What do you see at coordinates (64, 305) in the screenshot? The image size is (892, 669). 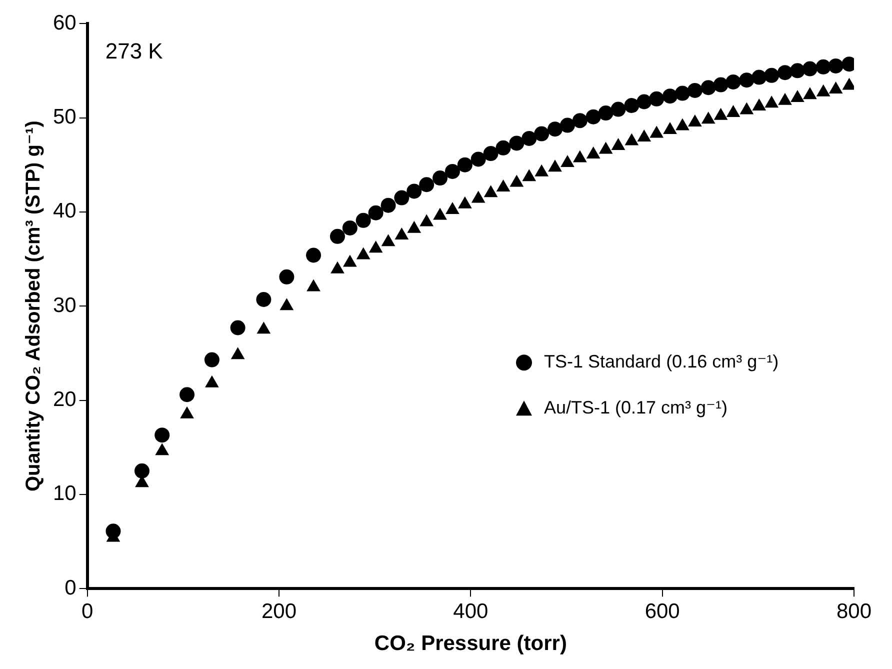 I see `y-tick-label: 30` at bounding box center [64, 305].